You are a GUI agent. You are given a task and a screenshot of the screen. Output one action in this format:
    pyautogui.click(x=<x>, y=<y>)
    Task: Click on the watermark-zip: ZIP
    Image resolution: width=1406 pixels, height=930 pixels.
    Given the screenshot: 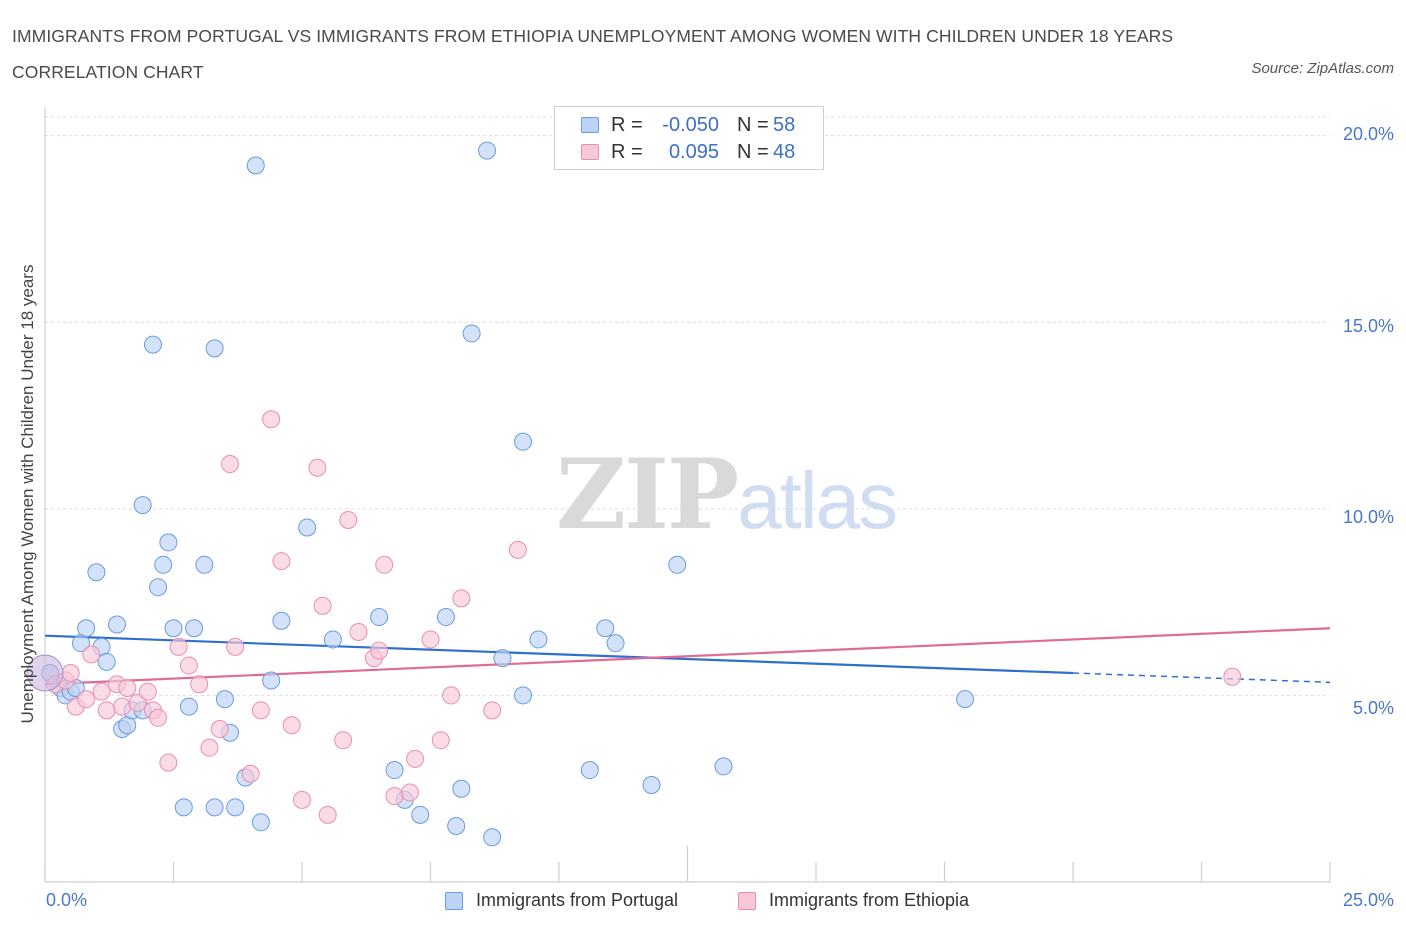 What is the action you would take?
    pyautogui.click(x=647, y=494)
    